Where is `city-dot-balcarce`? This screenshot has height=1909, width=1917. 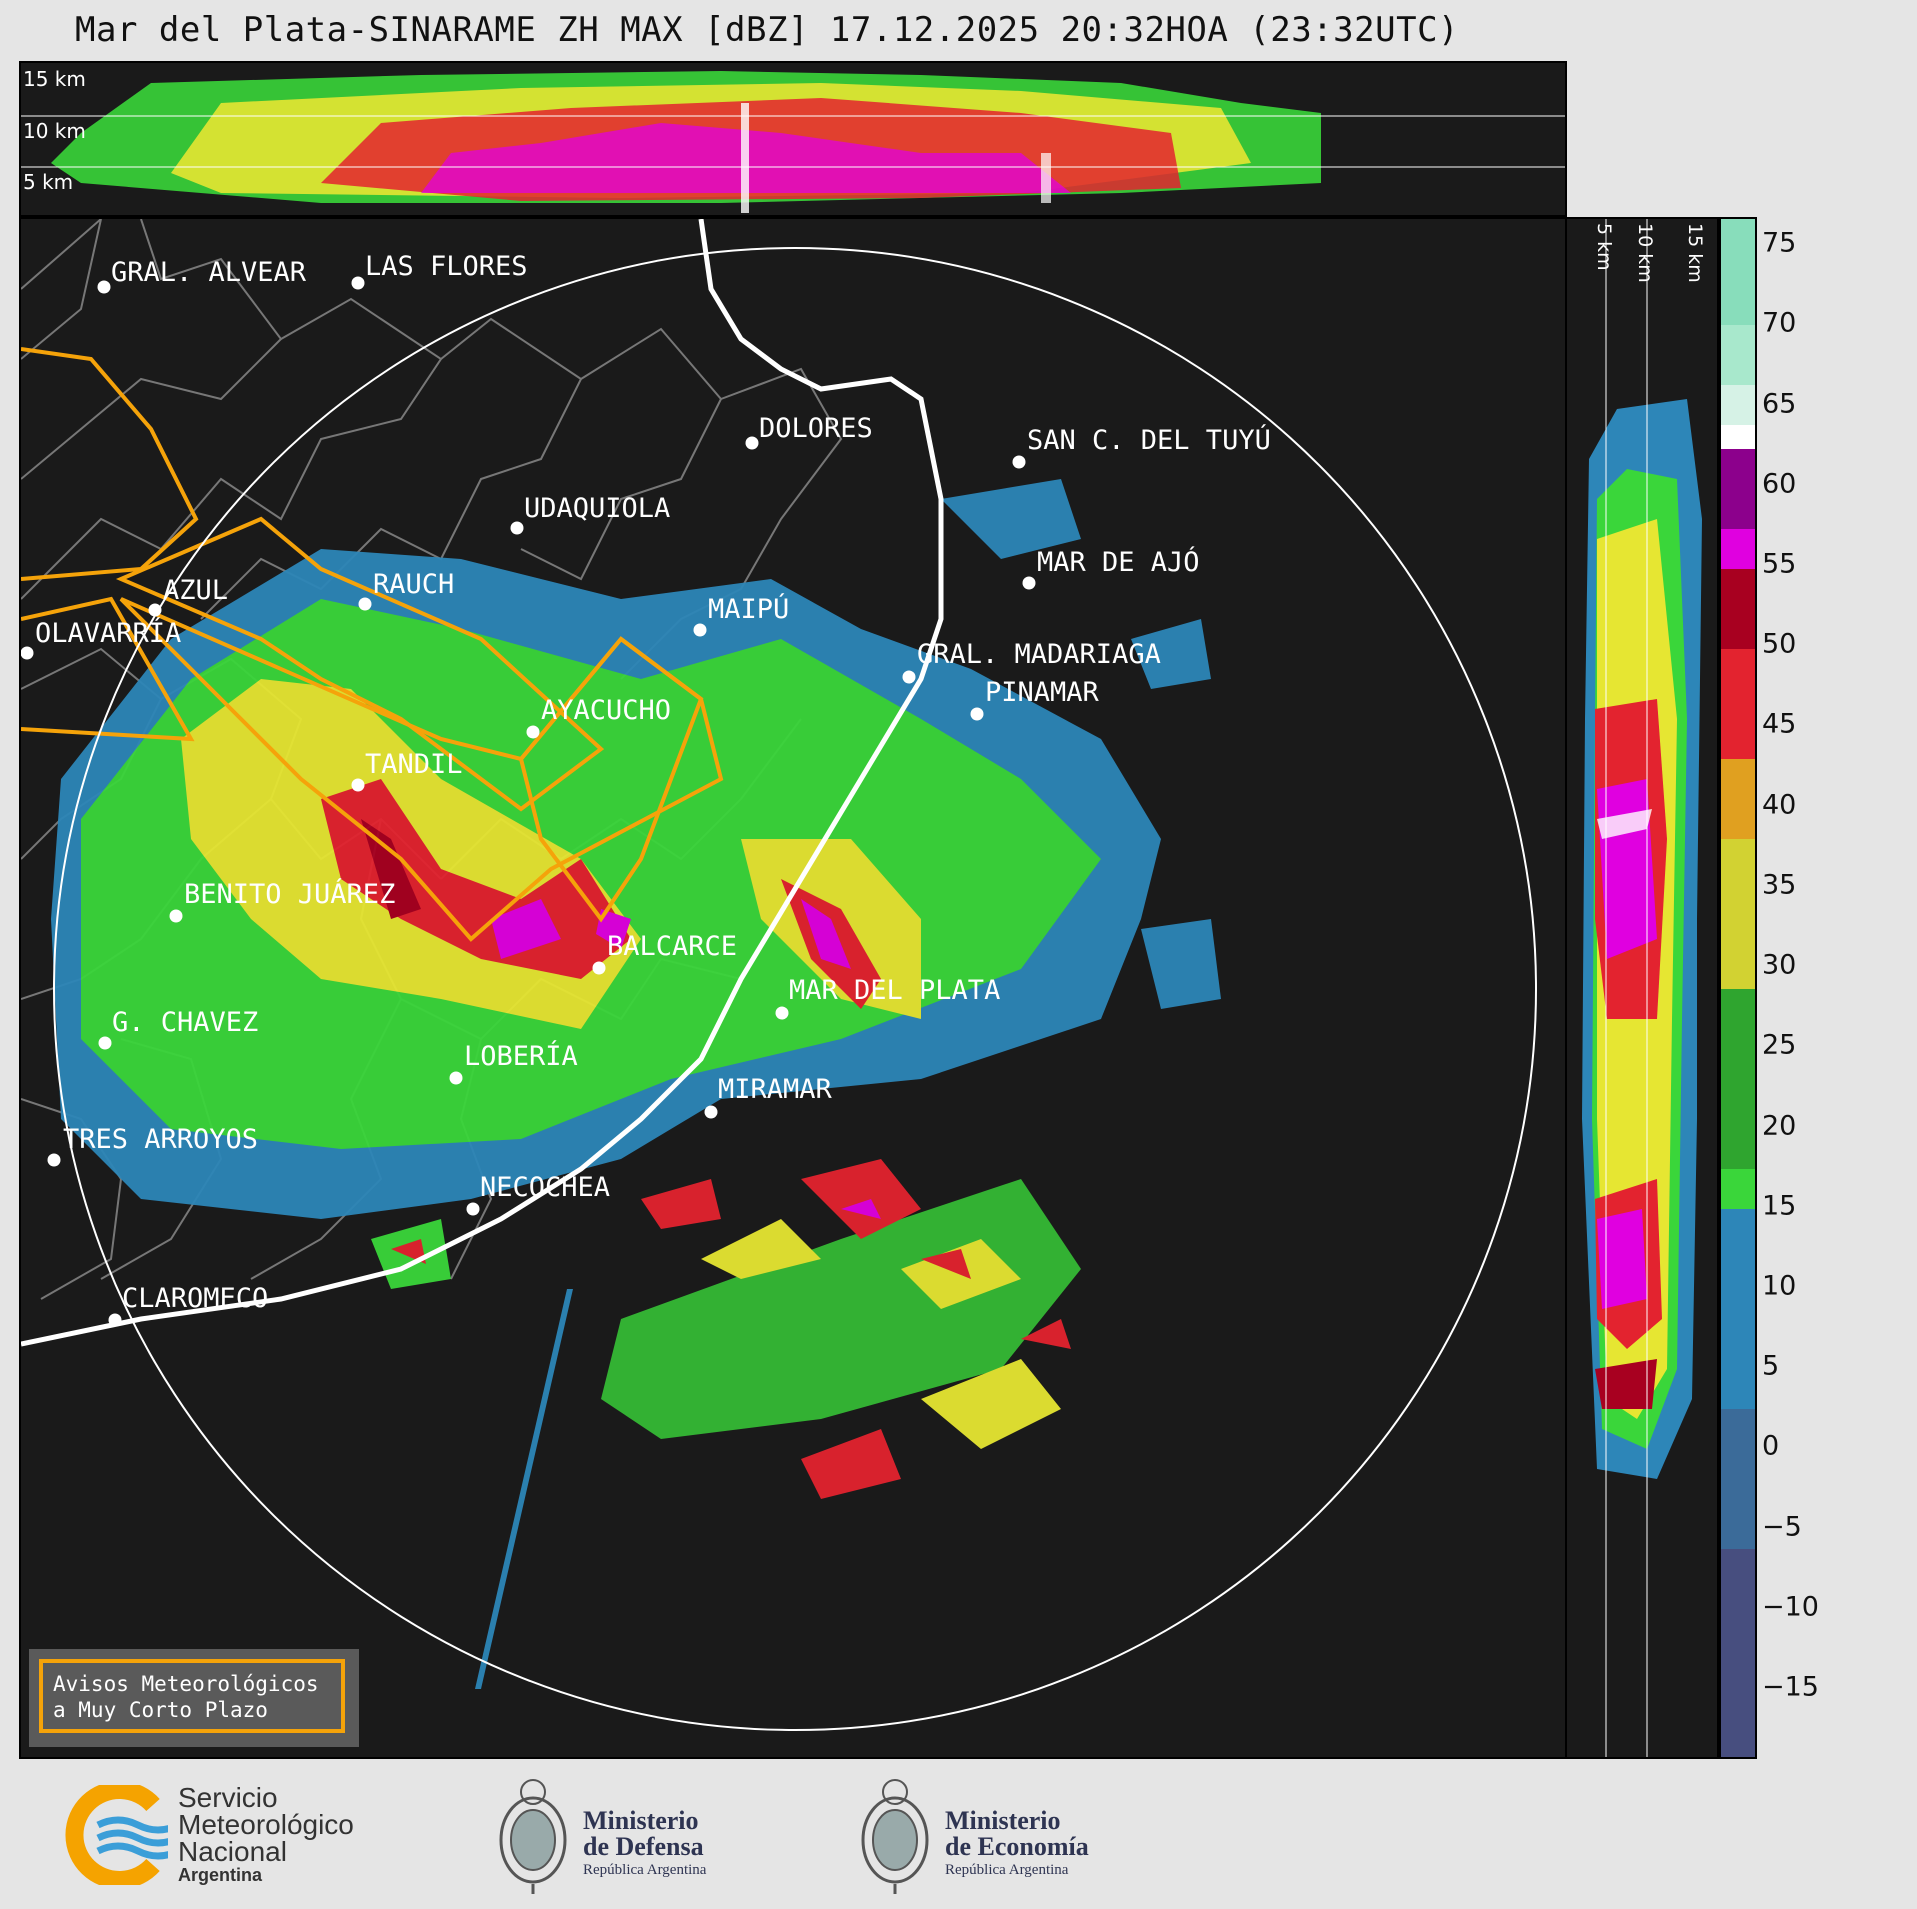 city-dot-balcarce is located at coordinates (599, 968).